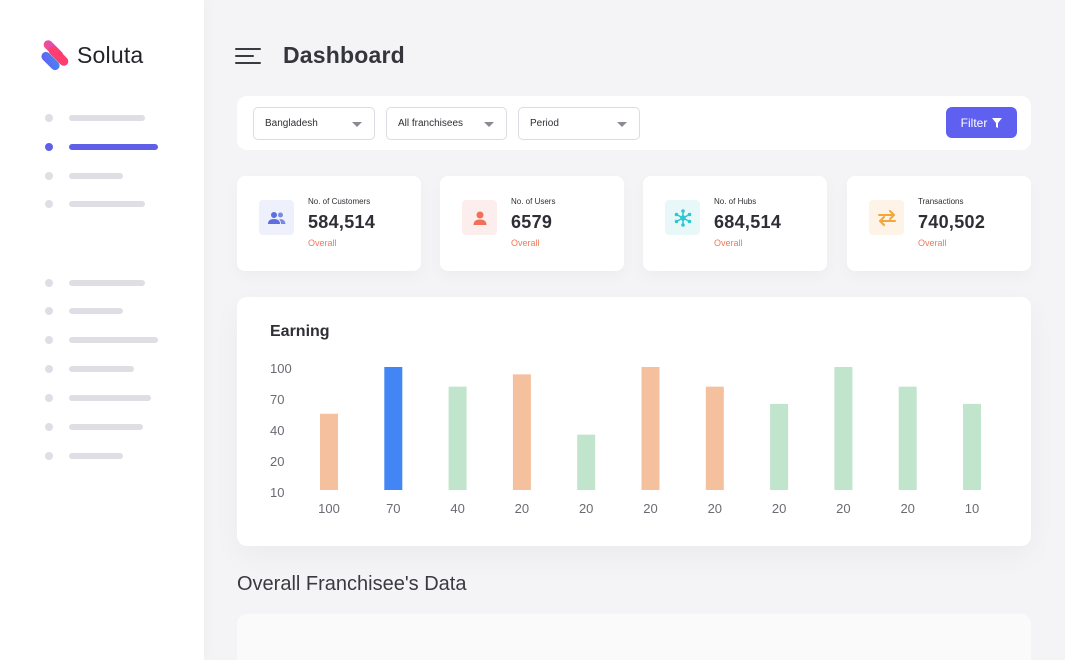 Image resolution: width=1065 pixels, height=660 pixels. What do you see at coordinates (277, 430) in the screenshot?
I see `y-tick-label: 40` at bounding box center [277, 430].